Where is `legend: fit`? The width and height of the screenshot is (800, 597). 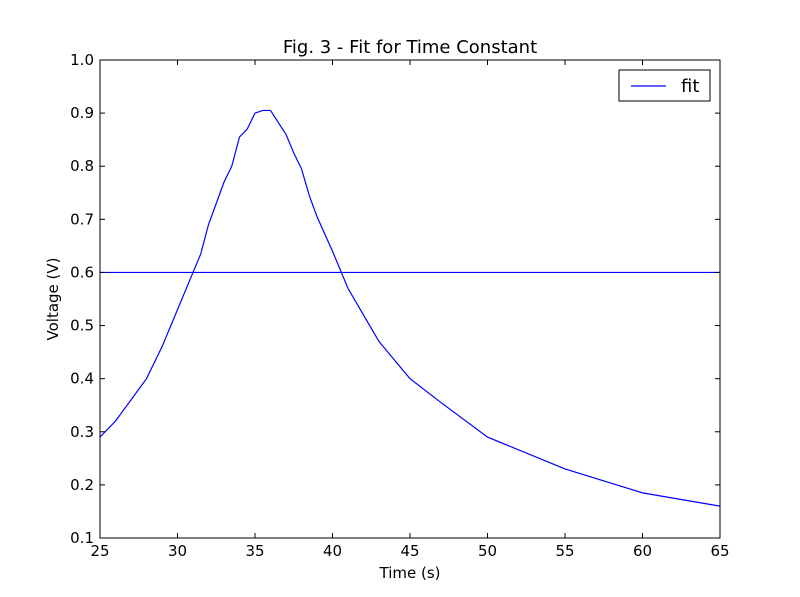
legend: fit is located at coordinates (664, 85).